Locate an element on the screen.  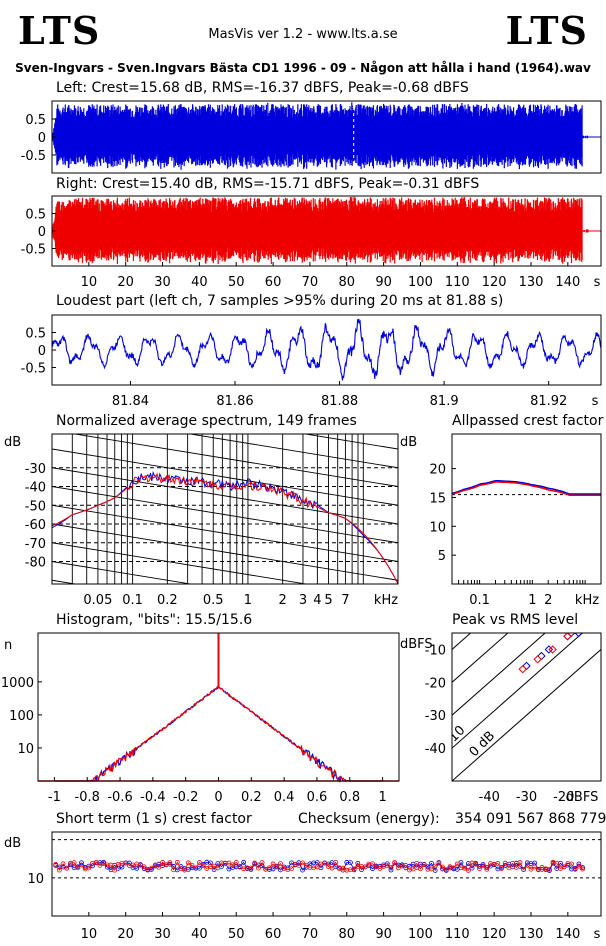
peak-rms-x-tick-label: -20 is located at coordinates (563, 797).